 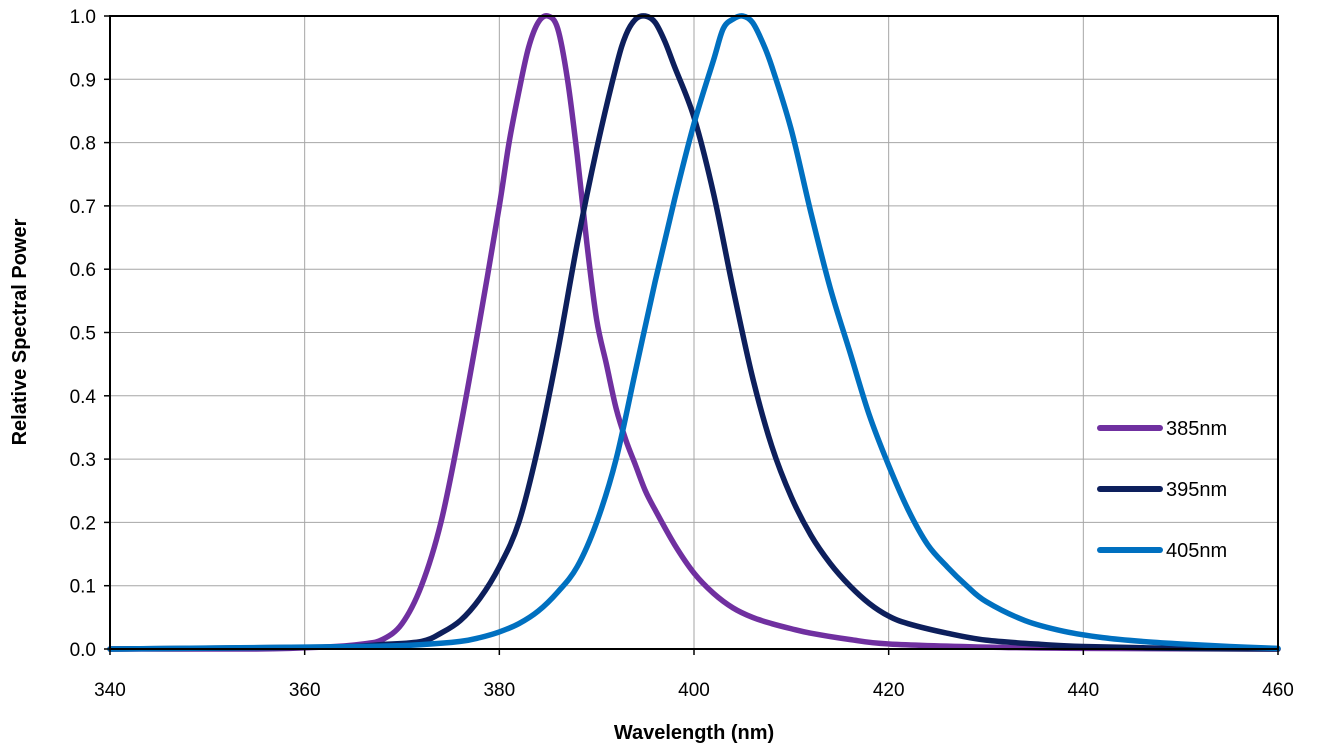 What do you see at coordinates (83, 270) in the screenshot?
I see `y-tick-label: 0.6` at bounding box center [83, 270].